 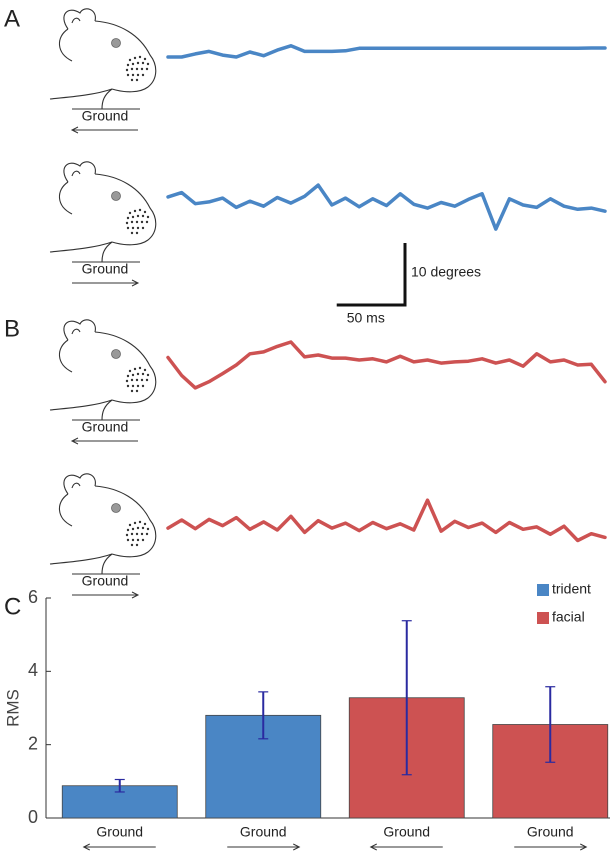 What do you see at coordinates (568, 617) in the screenshot?
I see `legend-label: facial` at bounding box center [568, 617].